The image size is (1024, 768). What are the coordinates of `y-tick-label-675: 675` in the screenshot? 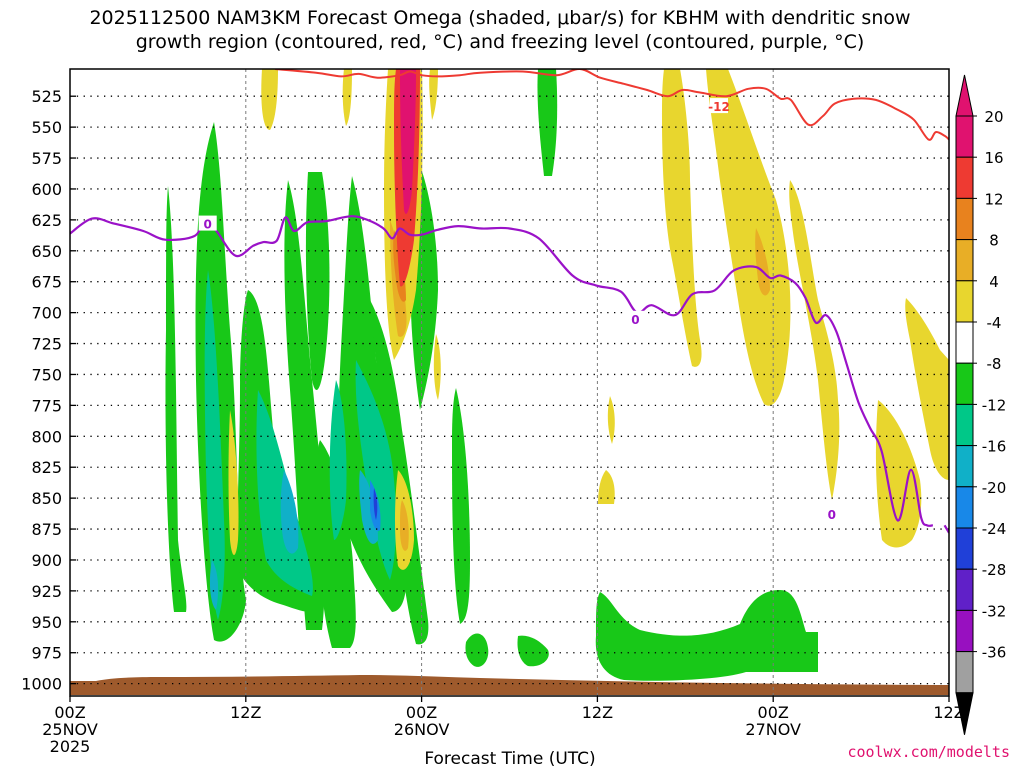 It's located at (46, 282).